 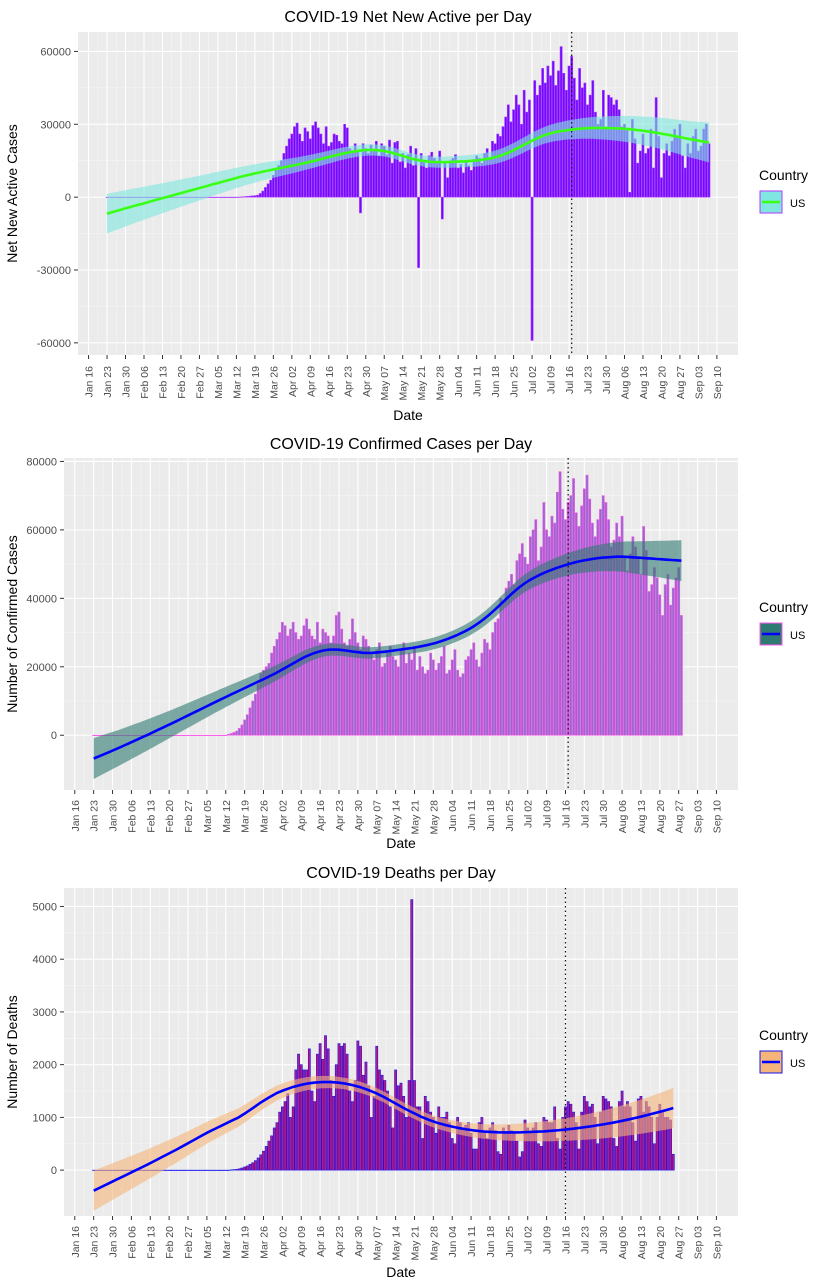 What do you see at coordinates (348, 381) in the screenshot?
I see `x-tick-label: Apr 23` at bounding box center [348, 381].